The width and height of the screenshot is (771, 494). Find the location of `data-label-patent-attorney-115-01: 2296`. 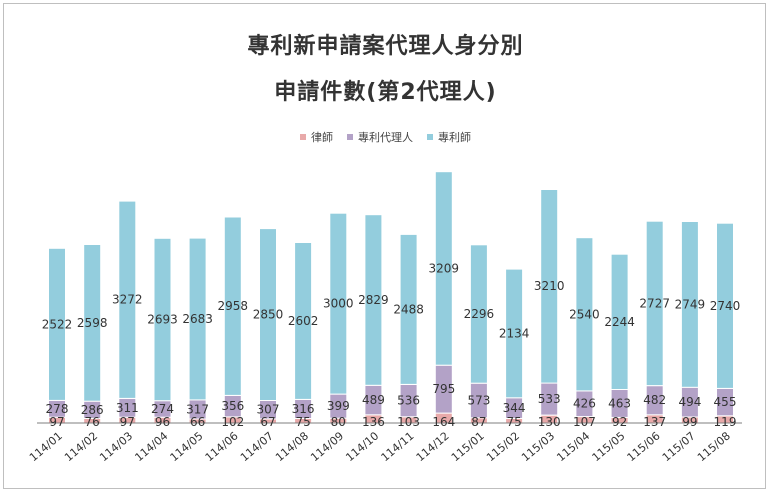

data-label-patent-attorney-115-01: 2296 is located at coordinates (479, 314).